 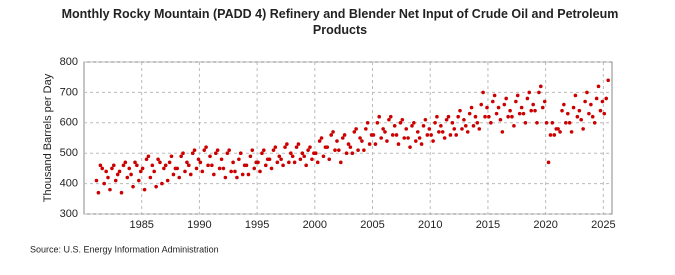 What do you see at coordinates (69, 153) in the screenshot?
I see `y-tick-label: 500` at bounding box center [69, 153].